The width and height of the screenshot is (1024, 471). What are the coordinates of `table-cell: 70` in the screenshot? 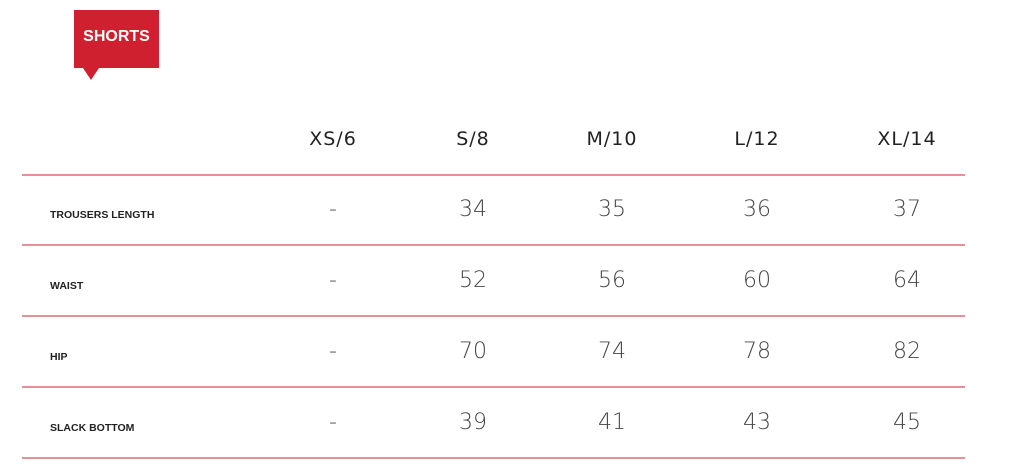 It's located at (473, 351).